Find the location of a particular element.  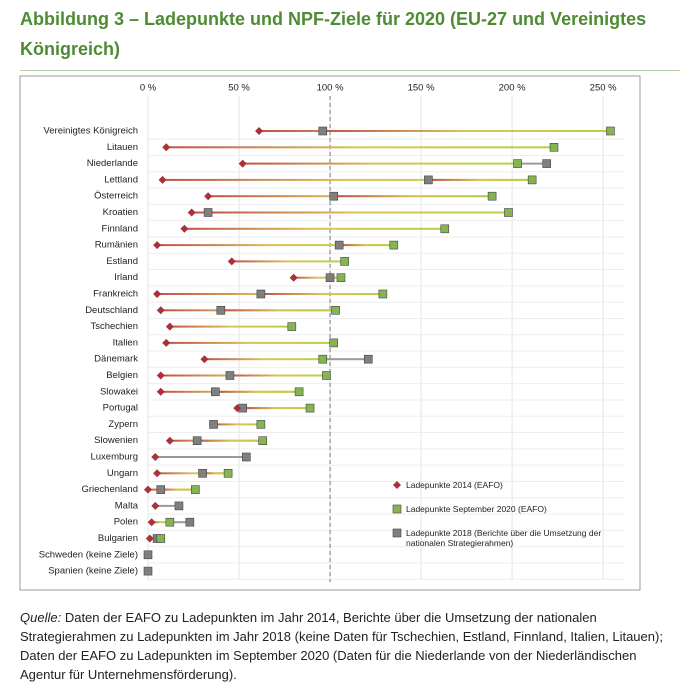

legend-item: Ladepunkte September 2020 (EAFO) is located at coordinates (512, 509).